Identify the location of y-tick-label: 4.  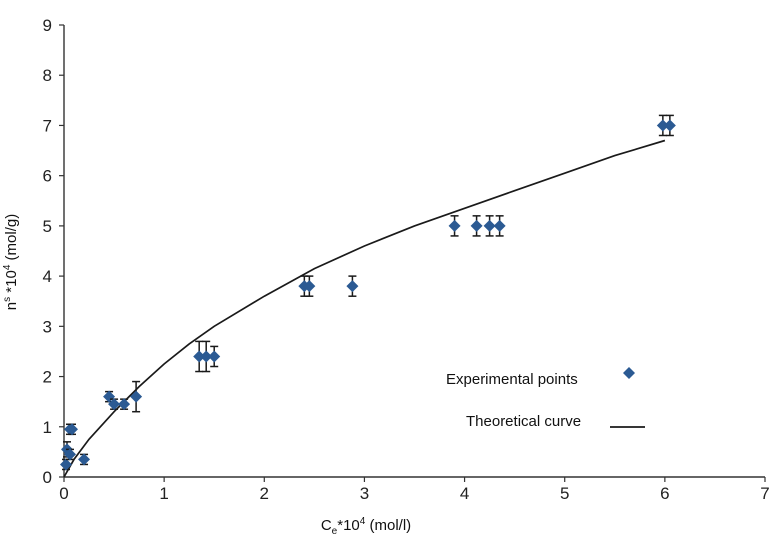
(47, 276).